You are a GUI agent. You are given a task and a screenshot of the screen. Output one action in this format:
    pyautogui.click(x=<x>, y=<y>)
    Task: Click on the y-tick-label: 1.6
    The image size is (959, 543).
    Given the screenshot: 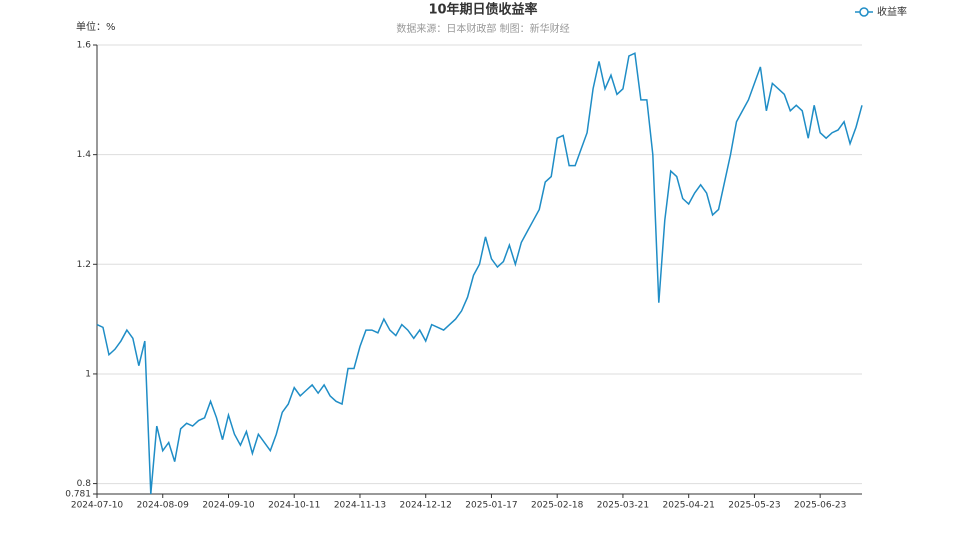 What is the action you would take?
    pyautogui.click(x=84, y=46)
    